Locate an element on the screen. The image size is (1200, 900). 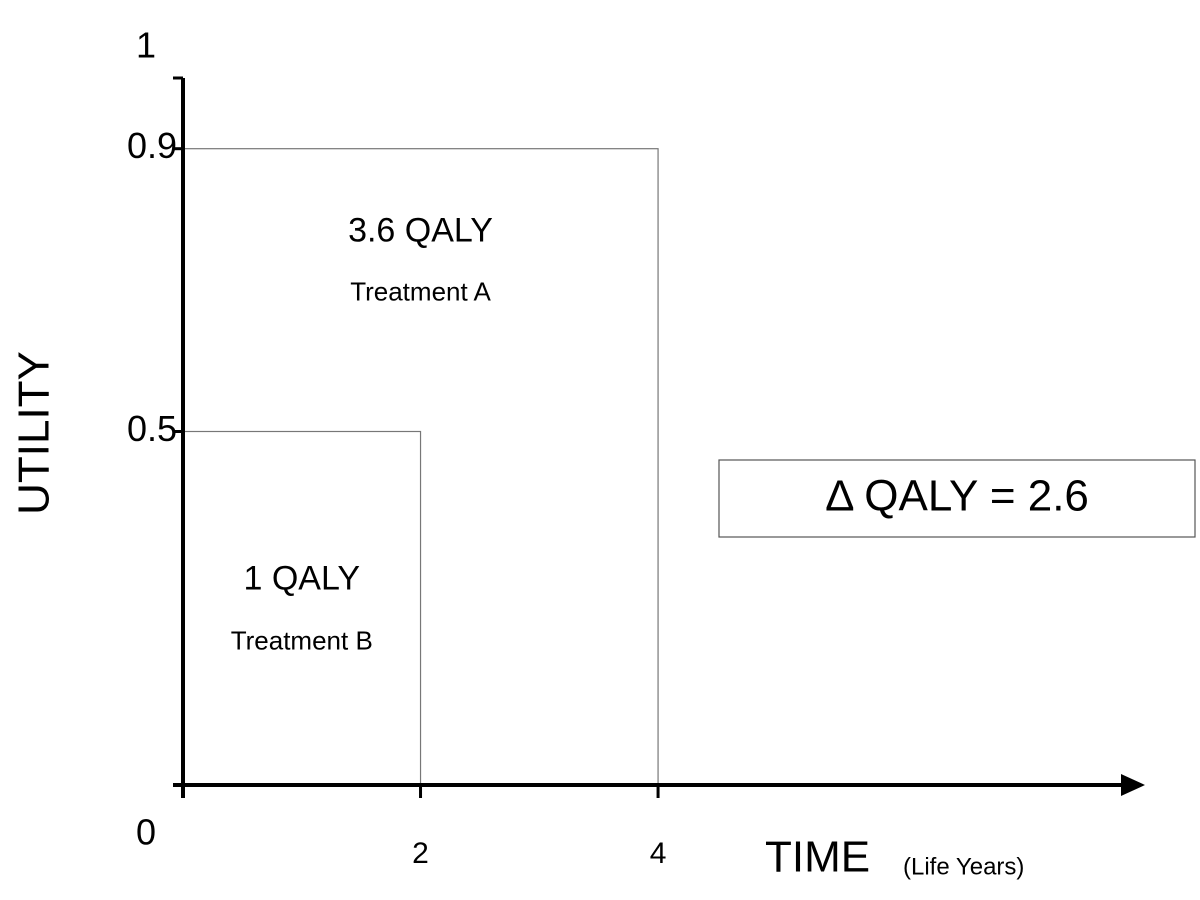
qaly-area is located at coordinates (302, 608).